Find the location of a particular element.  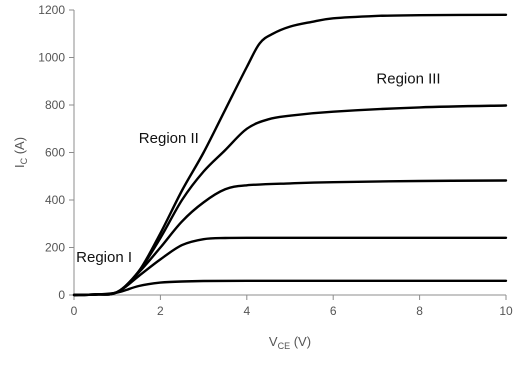

y-tick-label: 1000 is located at coordinates (51, 58).